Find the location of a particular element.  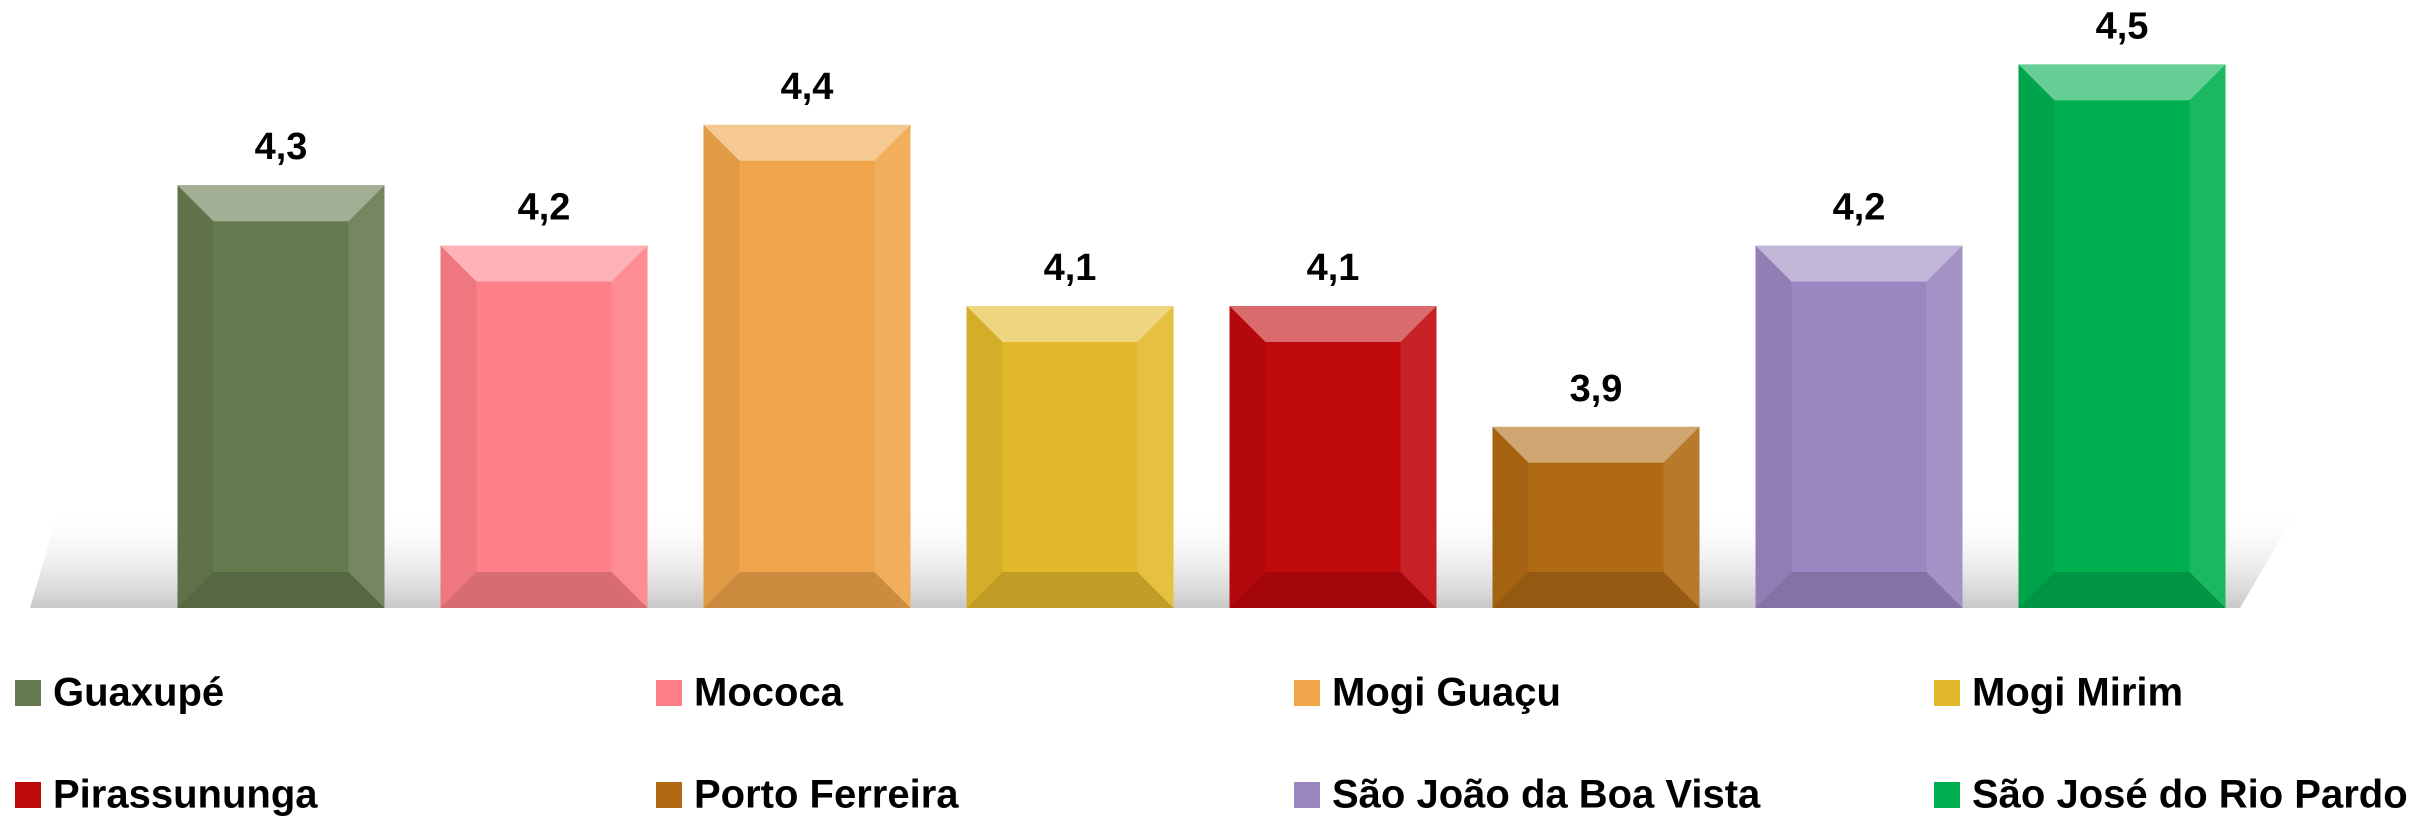

legend-label: Mogi Mirim is located at coordinates (2077, 693).